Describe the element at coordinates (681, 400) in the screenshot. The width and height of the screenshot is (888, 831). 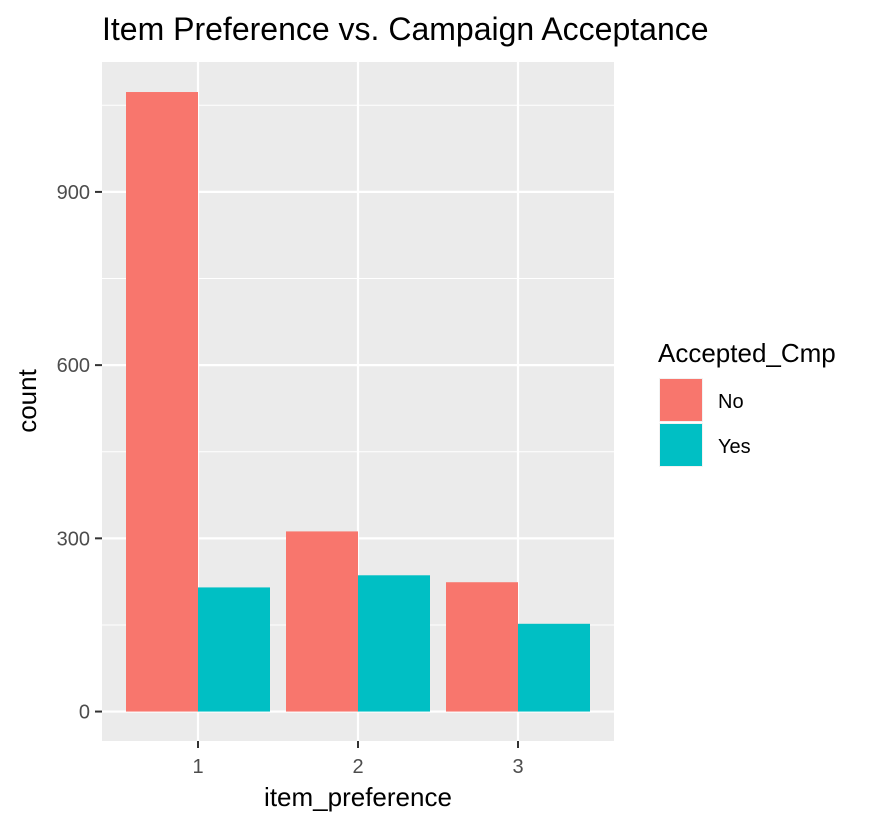
I see `legend-key-no` at that location.